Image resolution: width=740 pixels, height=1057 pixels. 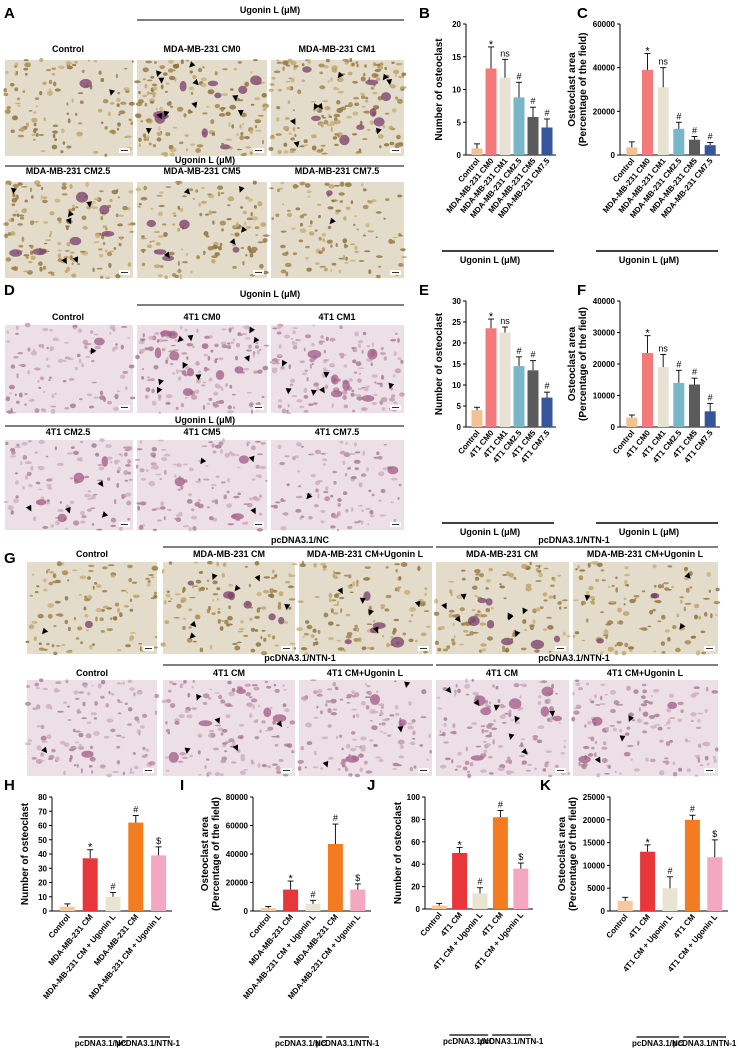 I want to click on group-label-ntn: pcDNA3.1/NTN-1, so click(x=348, y=1043).